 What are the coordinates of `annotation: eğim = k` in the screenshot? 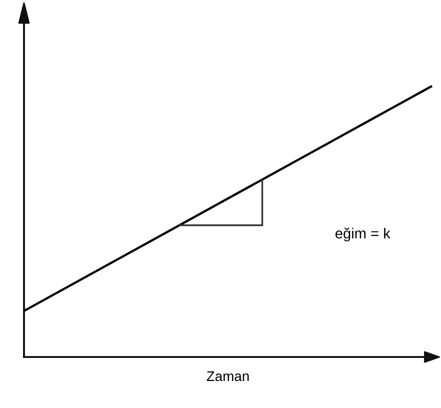 It's located at (363, 235).